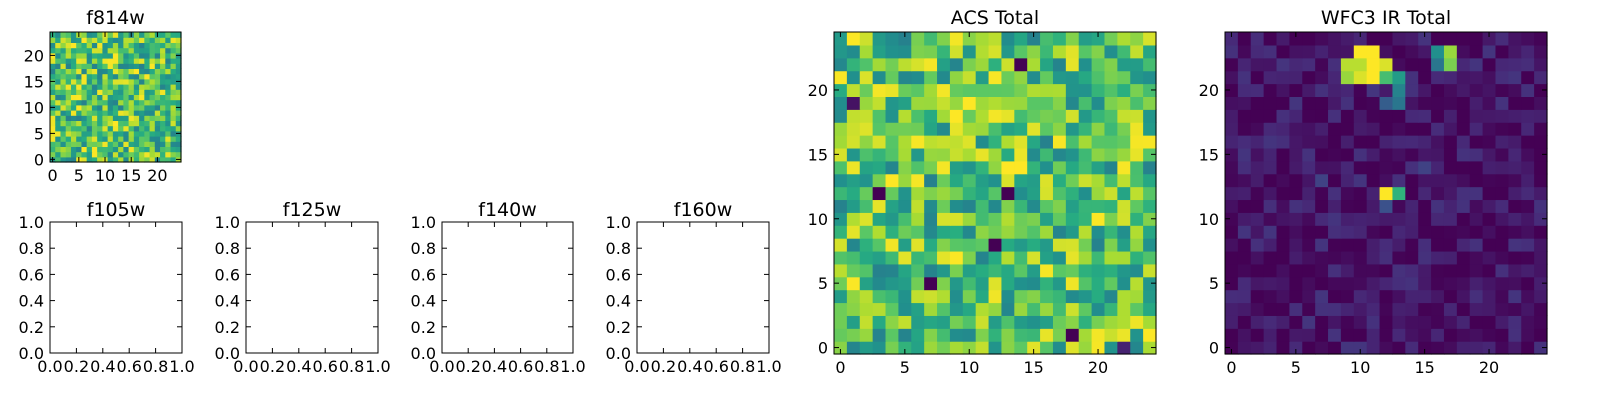  I want to click on chart-title: f160w, so click(703, 210).